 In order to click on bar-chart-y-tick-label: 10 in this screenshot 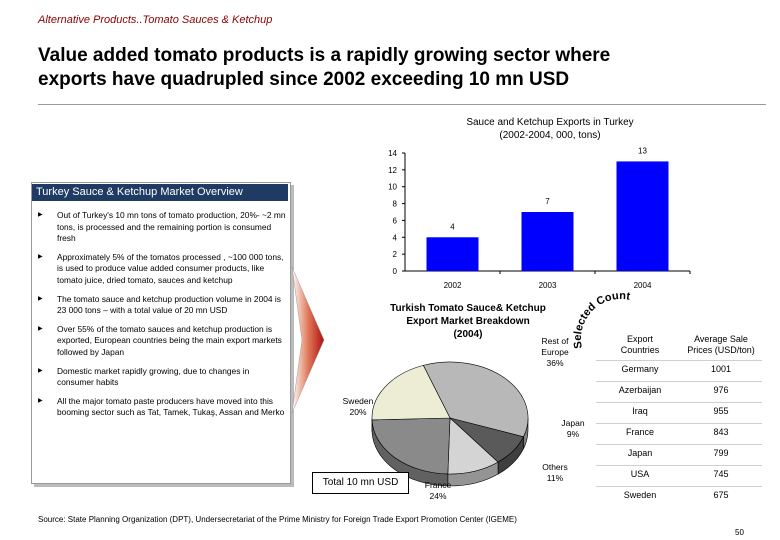, I will do `click(392, 187)`.